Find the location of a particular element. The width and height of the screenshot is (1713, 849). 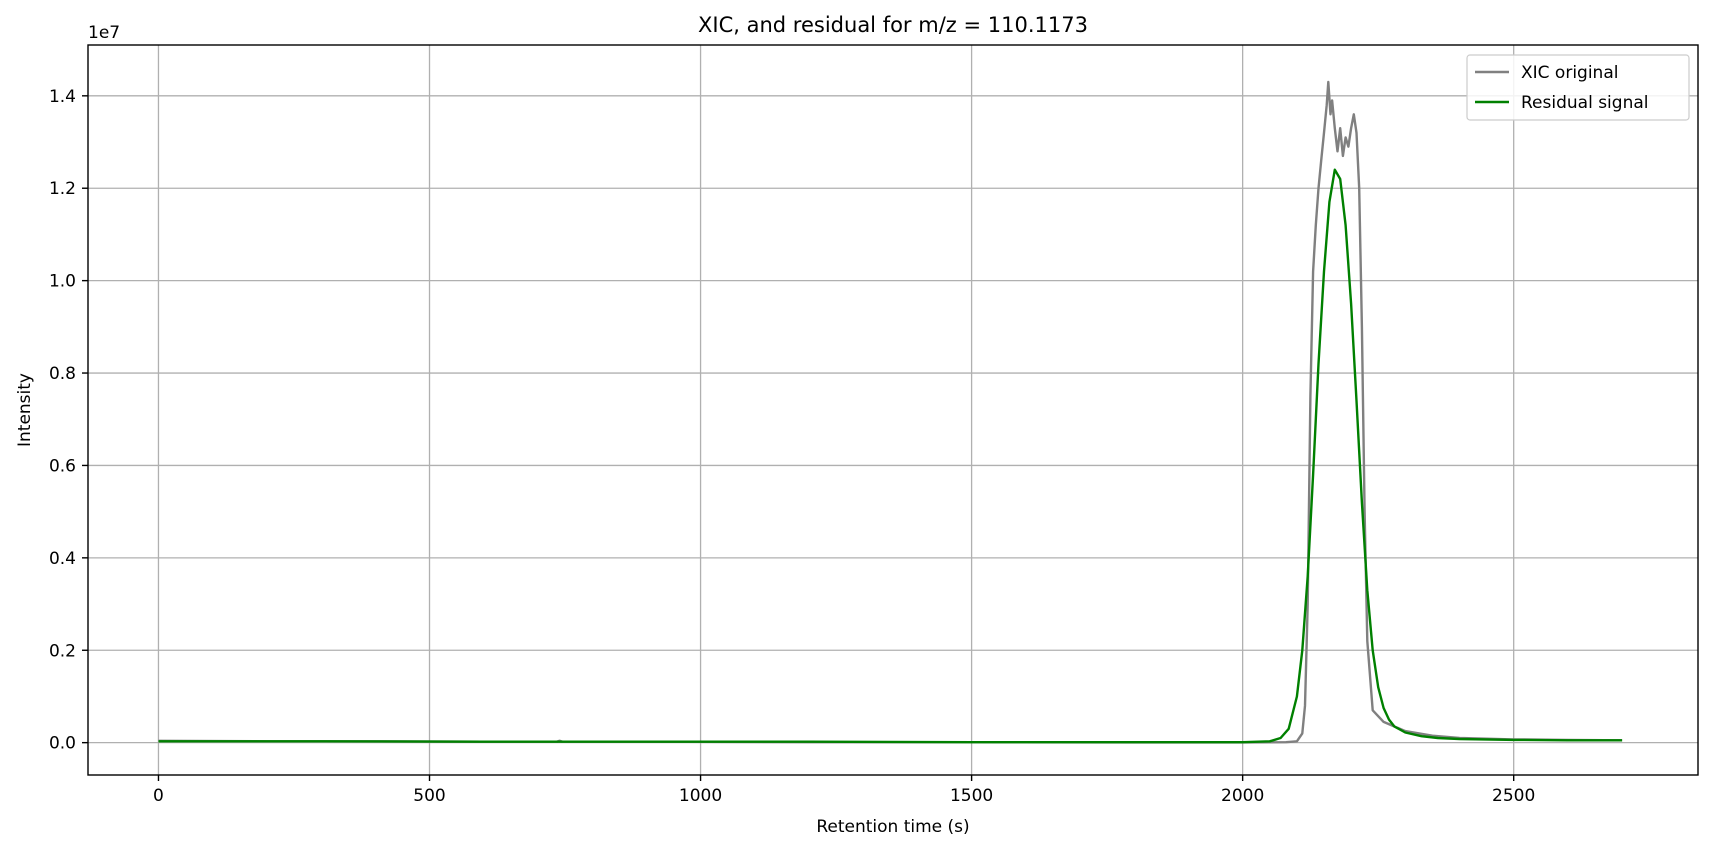

x-tick-label: 2000 is located at coordinates (1242, 796).